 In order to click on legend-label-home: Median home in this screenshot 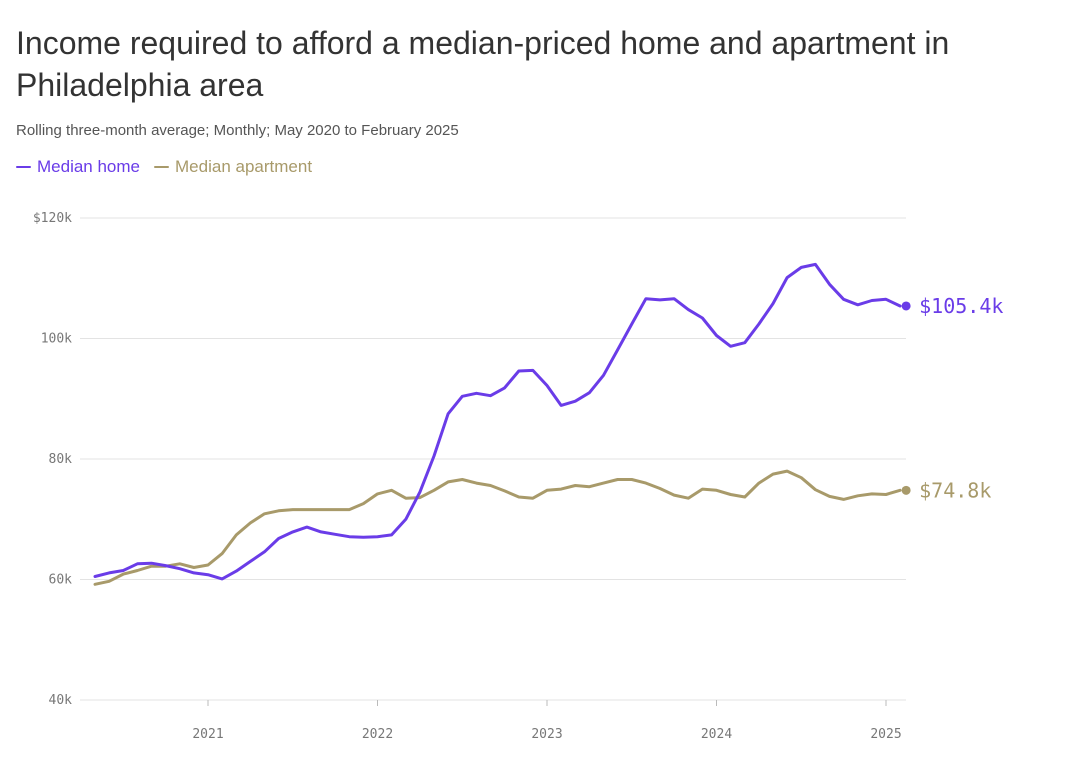, I will do `click(89, 166)`.